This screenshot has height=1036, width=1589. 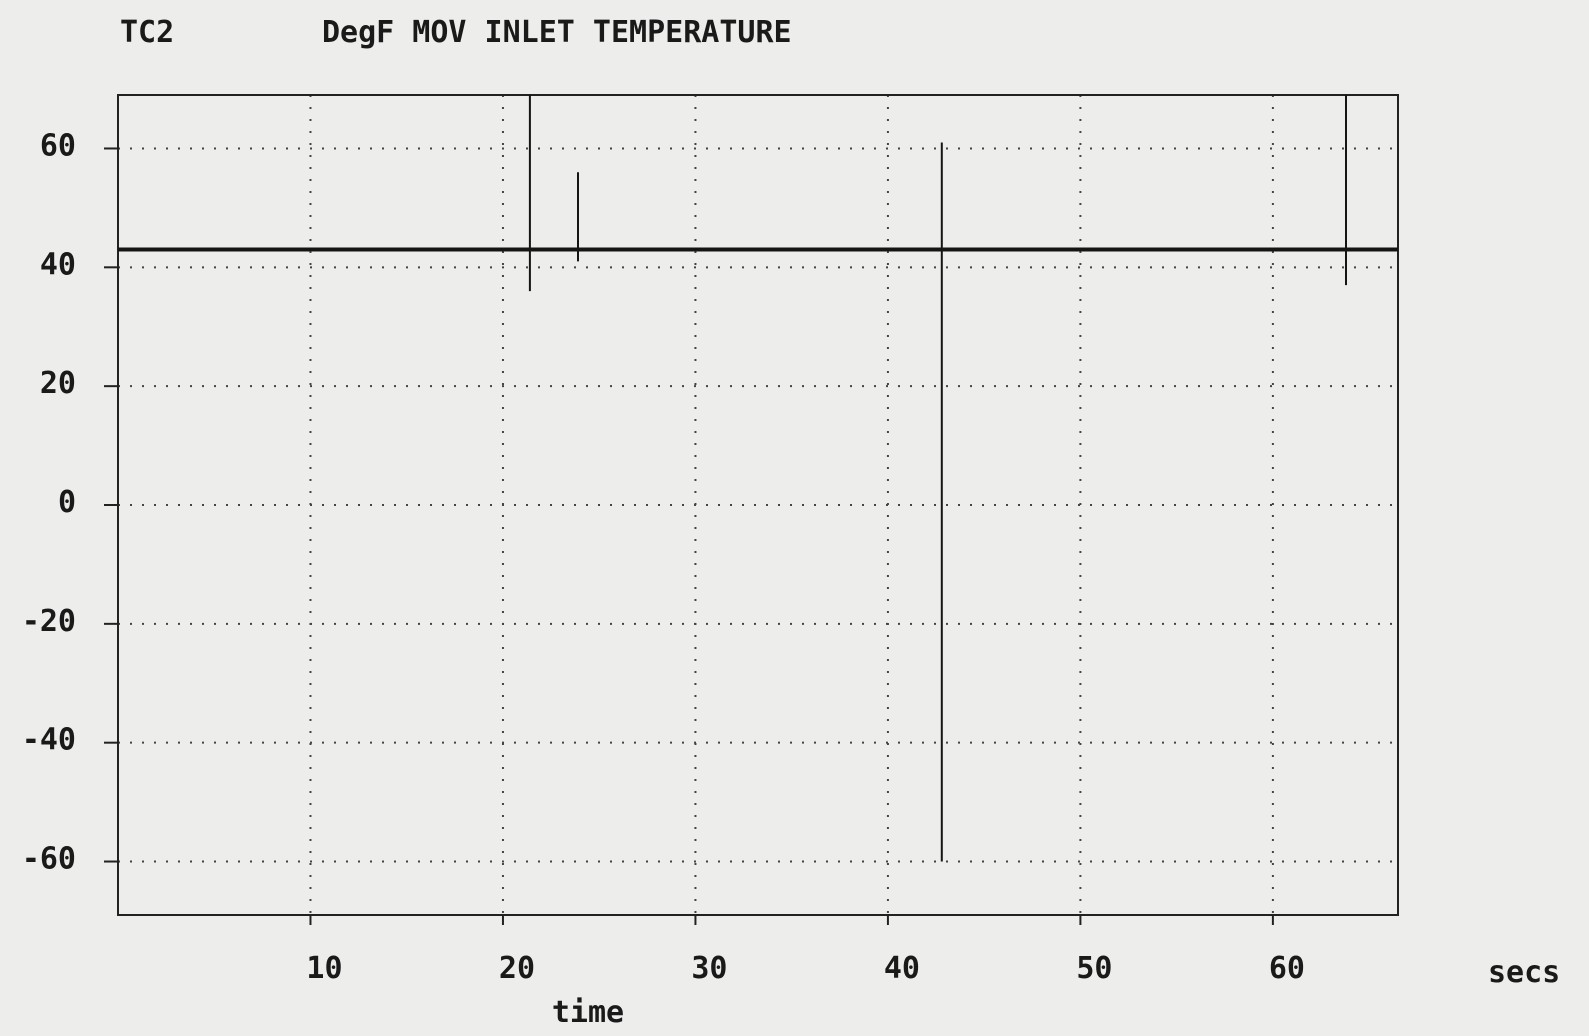 I want to click on x-axis-unit: secs, so click(x=1524, y=972).